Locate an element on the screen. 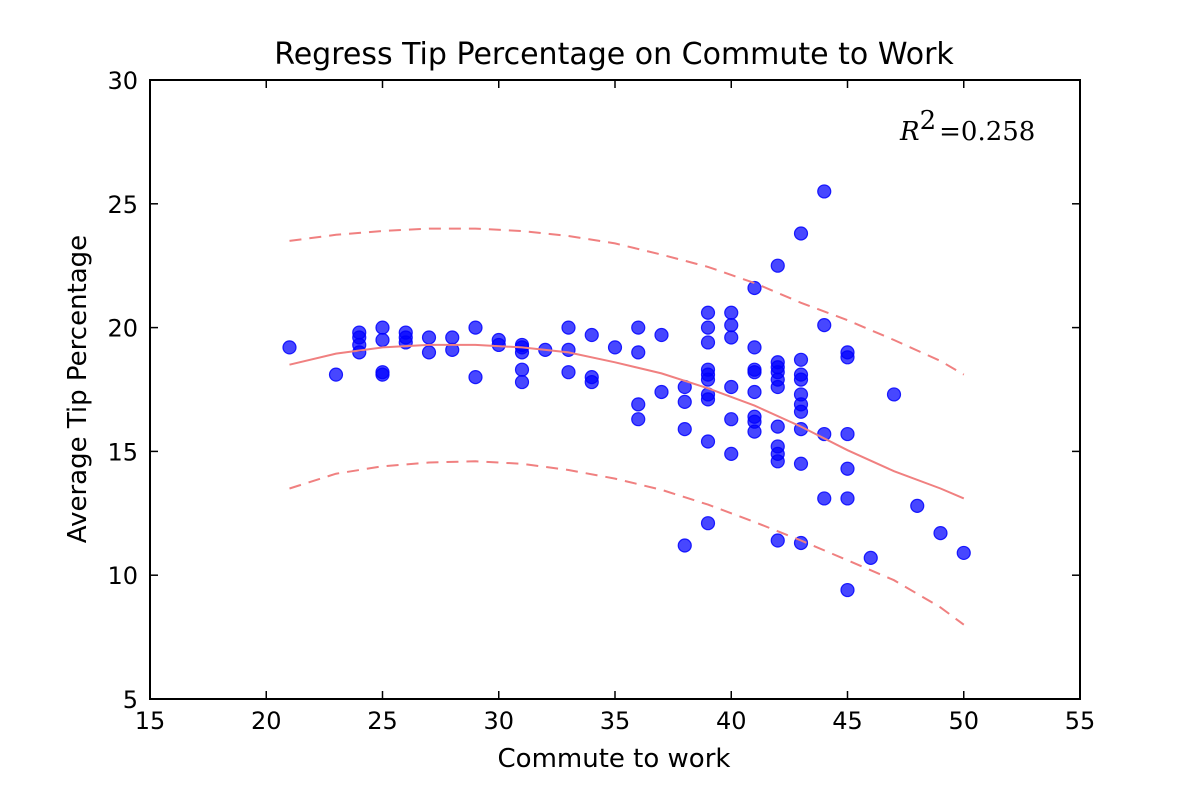 This screenshot has width=1200, height=800. r-squared-annotation: R2 =0.258 is located at coordinates (967, 126).